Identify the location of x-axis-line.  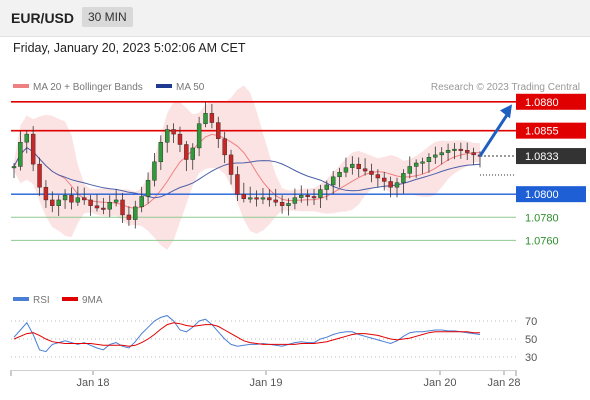
(262, 370).